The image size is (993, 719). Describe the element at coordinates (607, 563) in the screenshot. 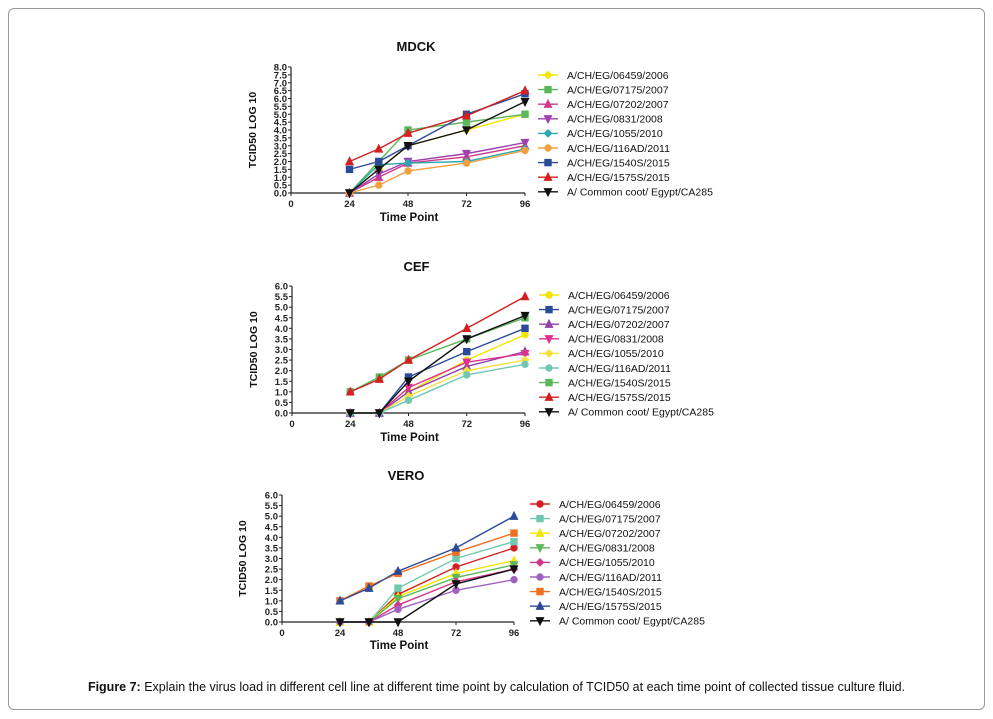

I see `legend-label: A/CH/EG/1055/2010` at that location.